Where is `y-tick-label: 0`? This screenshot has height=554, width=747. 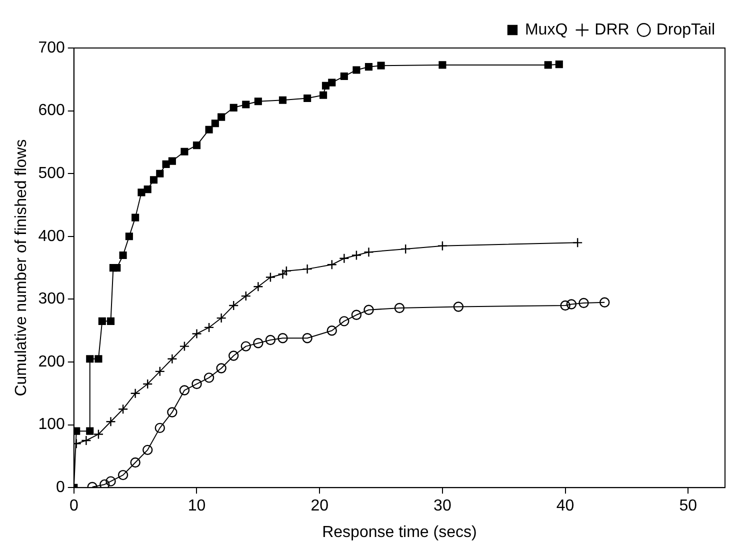 y-tick-label: 0 is located at coordinates (60, 487).